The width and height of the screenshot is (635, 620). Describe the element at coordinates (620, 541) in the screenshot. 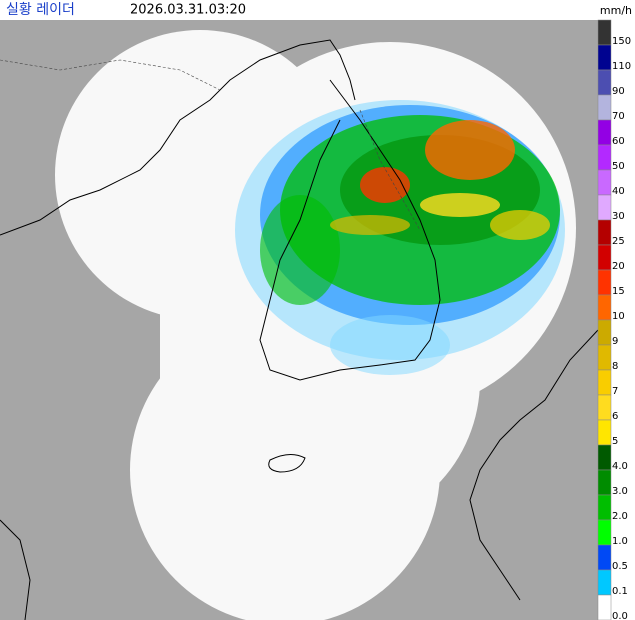

I see `legend-label: 1.0` at that location.